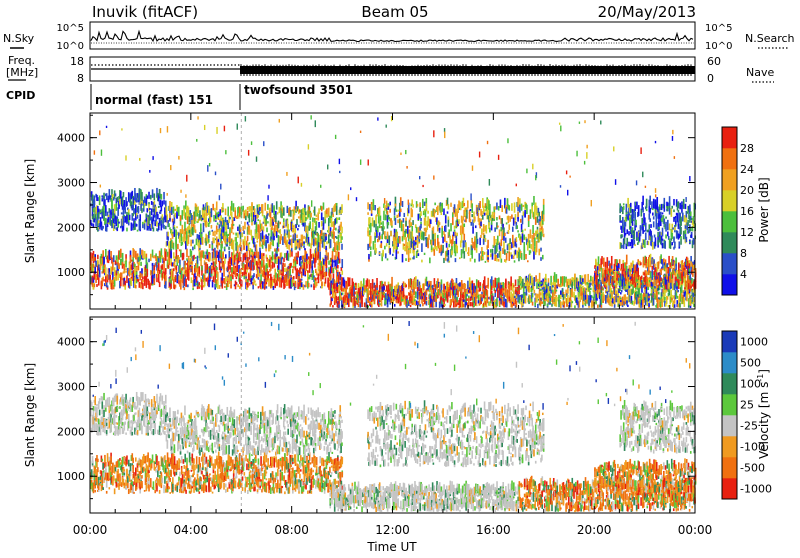  What do you see at coordinates (145, 12) in the screenshot?
I see `station-title: Inuvik (fitACF)` at bounding box center [145, 12].